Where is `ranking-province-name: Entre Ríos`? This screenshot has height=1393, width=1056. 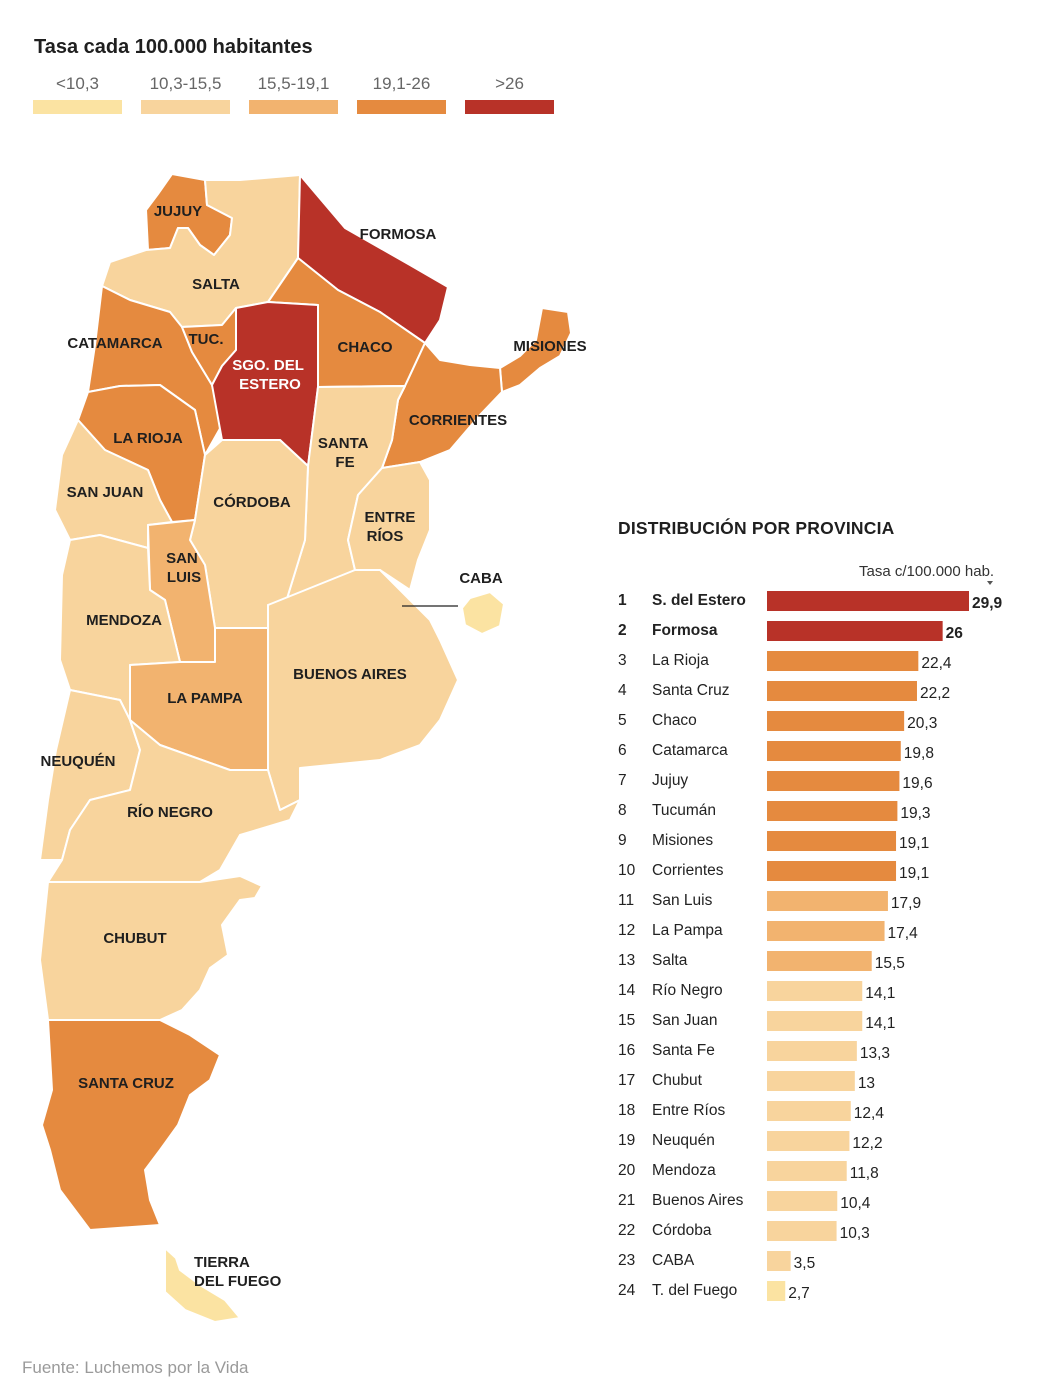 ranking-province-name: Entre Ríos is located at coordinates (688, 1110).